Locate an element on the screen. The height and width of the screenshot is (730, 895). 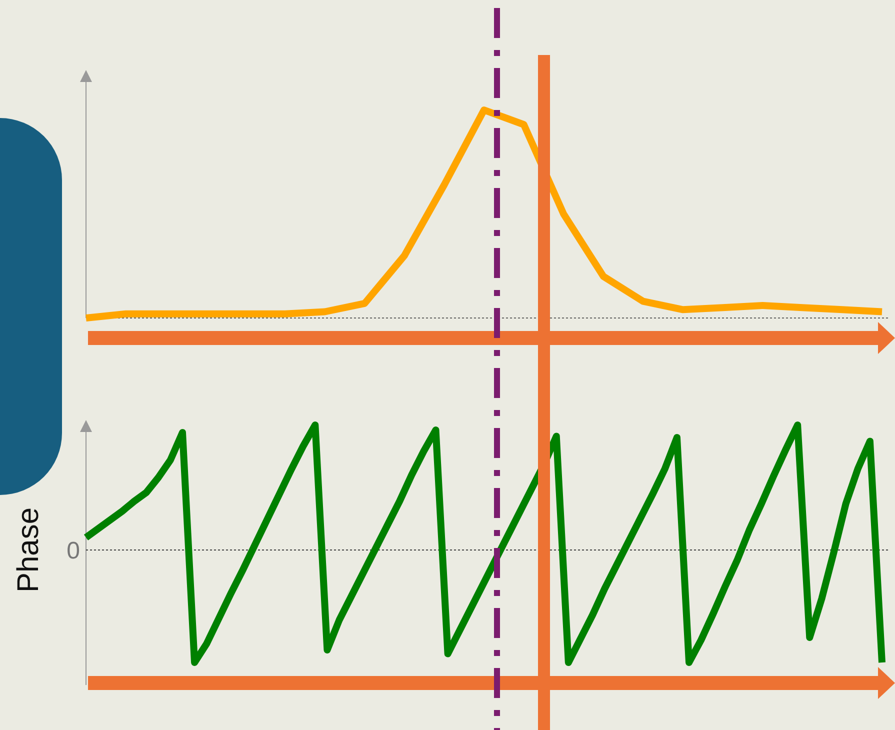
y-axis-title: Phase is located at coordinates (28, 550).